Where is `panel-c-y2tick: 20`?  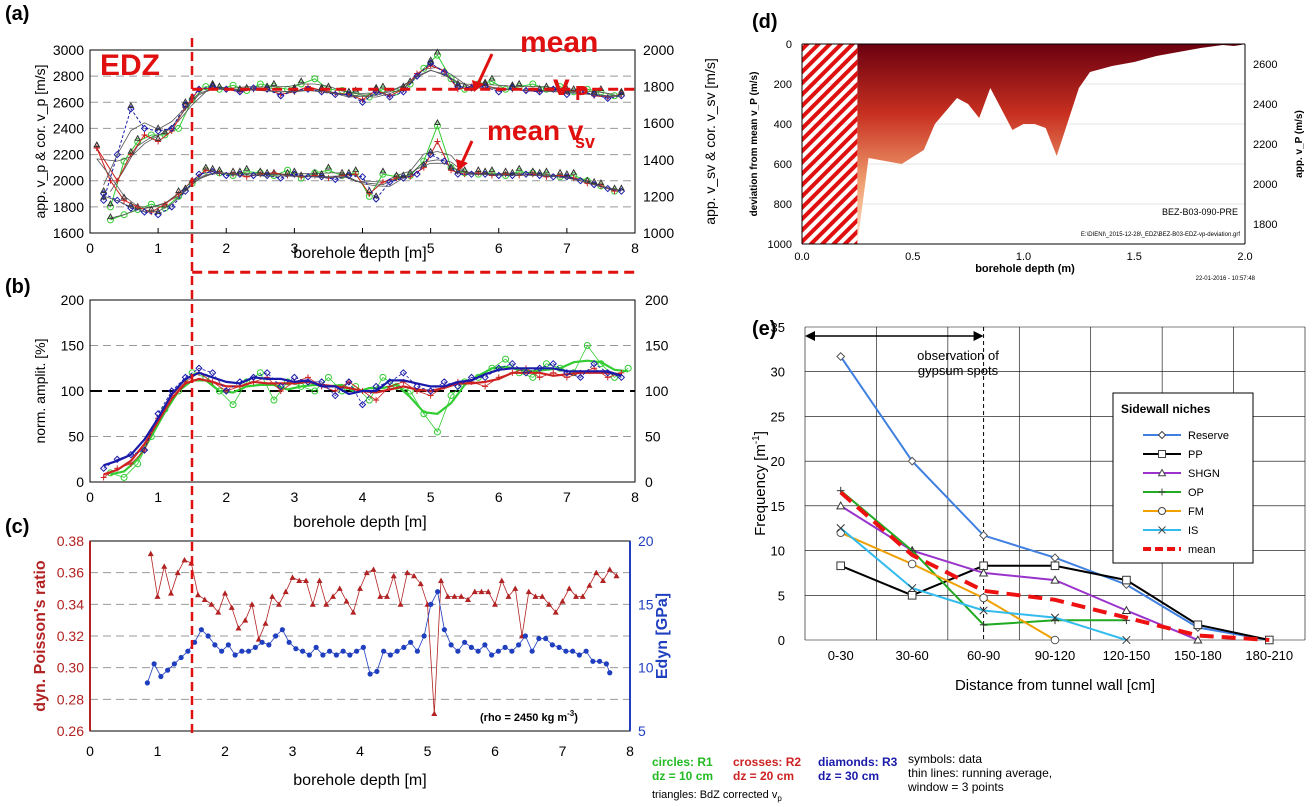
panel-c-y2tick: 20 is located at coordinates (646, 541).